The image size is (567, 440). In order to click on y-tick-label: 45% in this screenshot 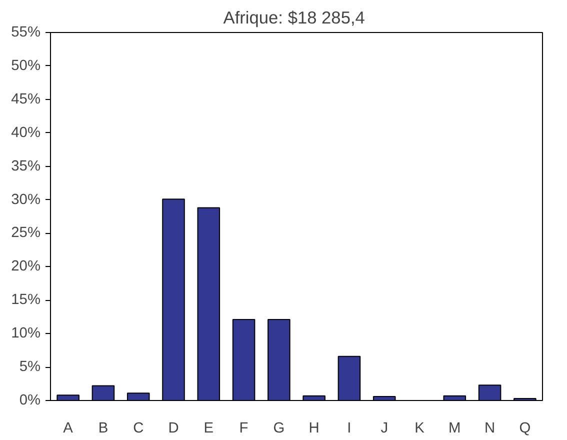, I will do `click(26, 99)`.